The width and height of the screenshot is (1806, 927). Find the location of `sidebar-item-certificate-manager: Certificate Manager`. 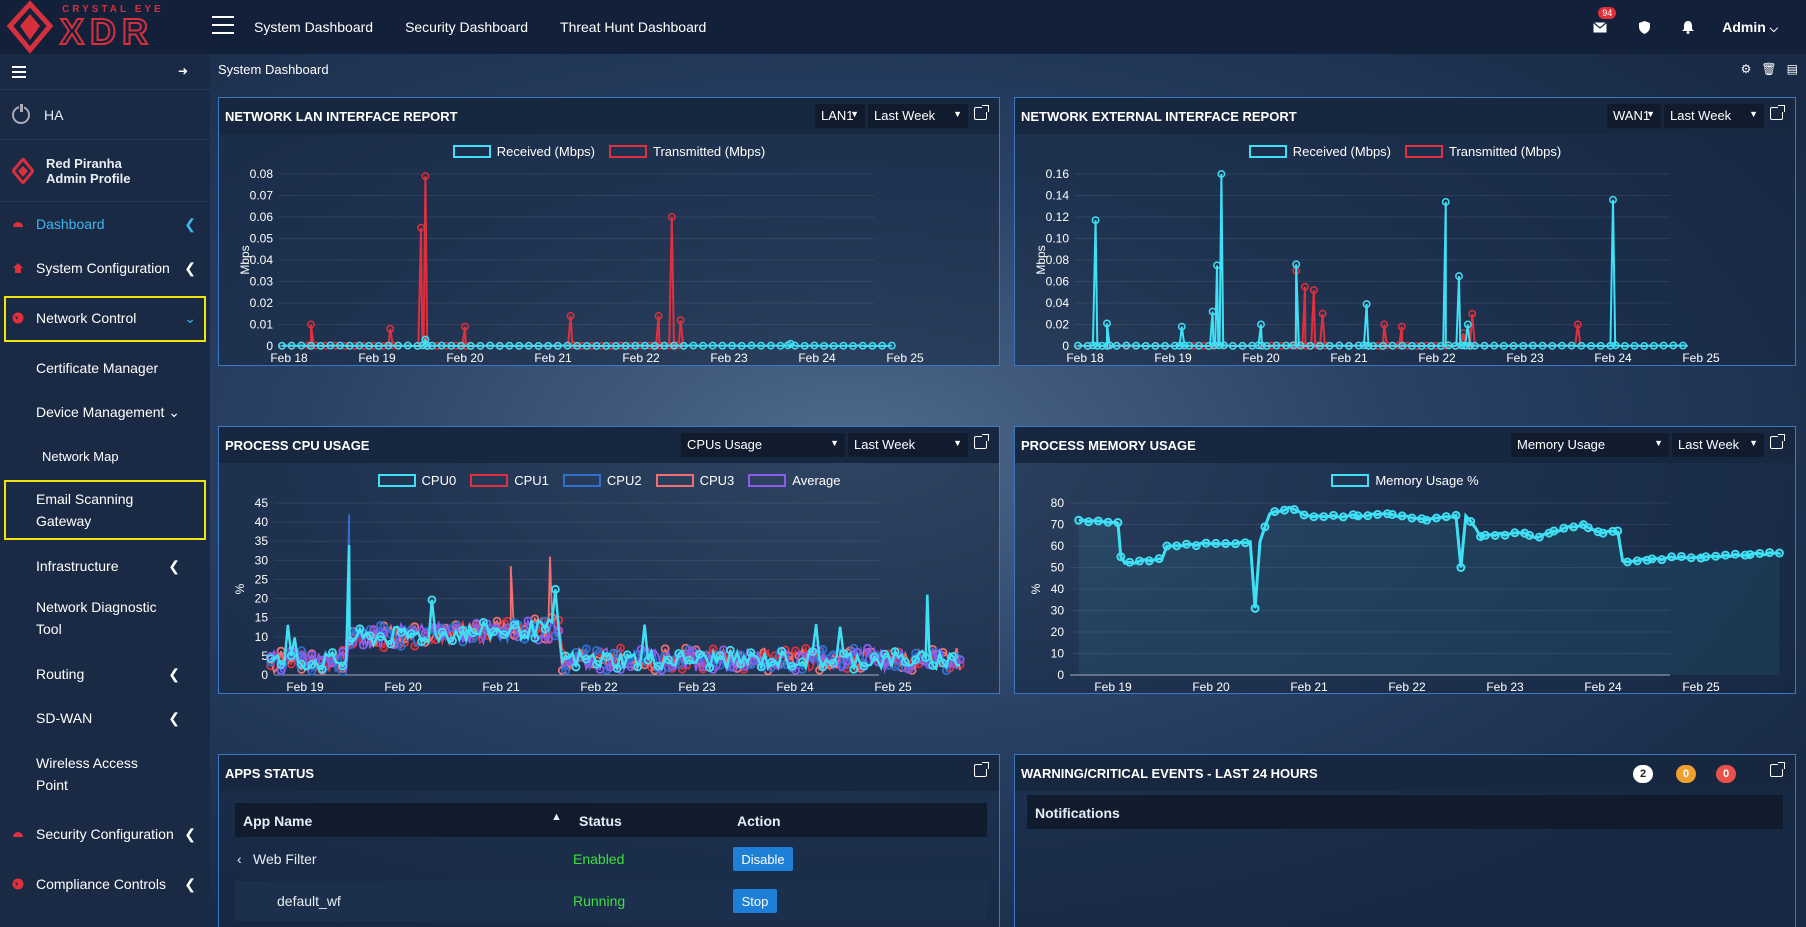

sidebar-item-certificate-manager: Certificate Manager is located at coordinates (105, 368).